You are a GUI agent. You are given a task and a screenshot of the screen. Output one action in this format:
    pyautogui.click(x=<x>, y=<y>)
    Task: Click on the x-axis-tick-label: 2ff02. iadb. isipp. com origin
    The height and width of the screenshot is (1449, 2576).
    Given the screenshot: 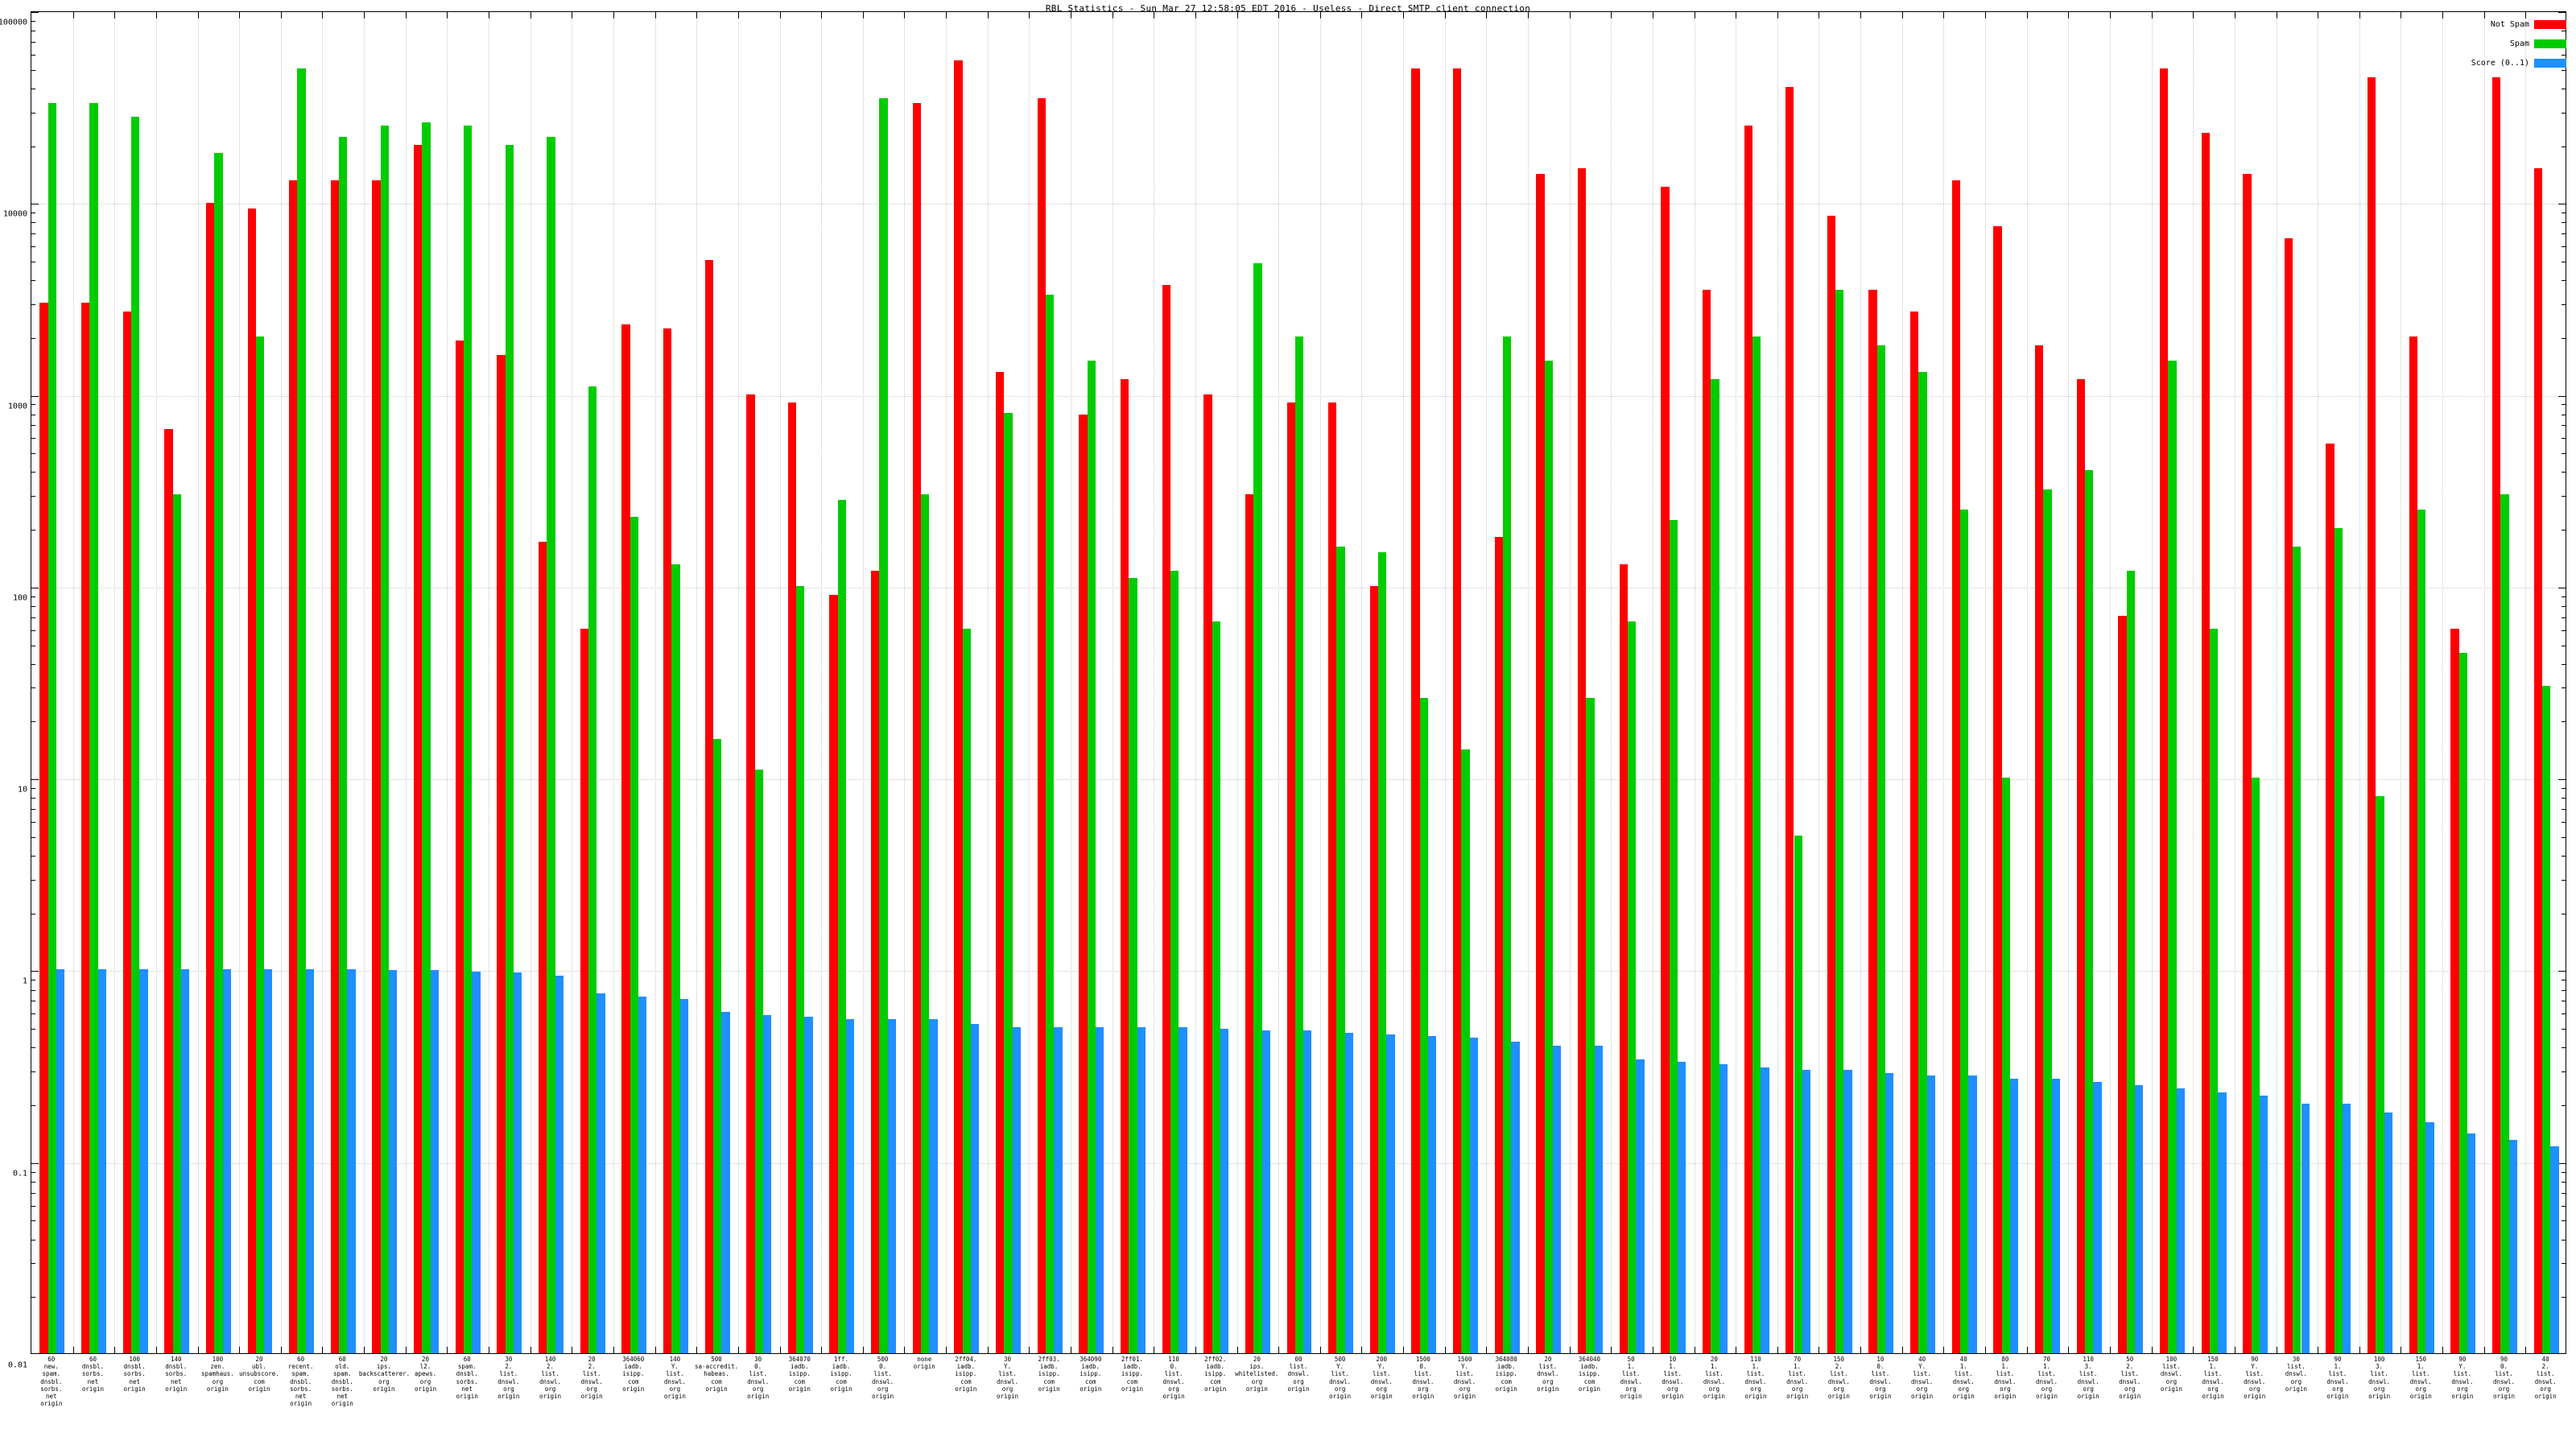 What is the action you would take?
    pyautogui.click(x=1215, y=1374)
    